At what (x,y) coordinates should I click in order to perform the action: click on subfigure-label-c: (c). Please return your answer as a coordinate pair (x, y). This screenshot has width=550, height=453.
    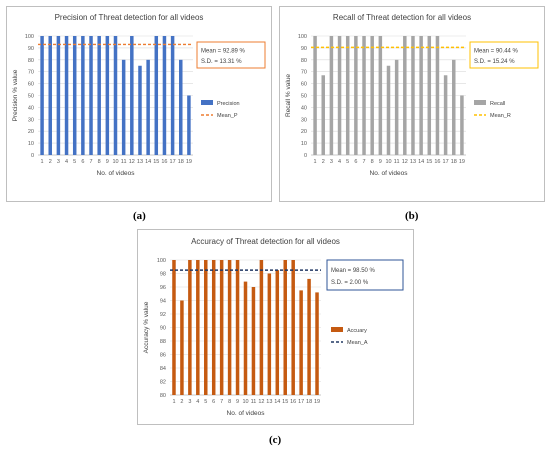
    Looking at the image, I should click on (275, 440).